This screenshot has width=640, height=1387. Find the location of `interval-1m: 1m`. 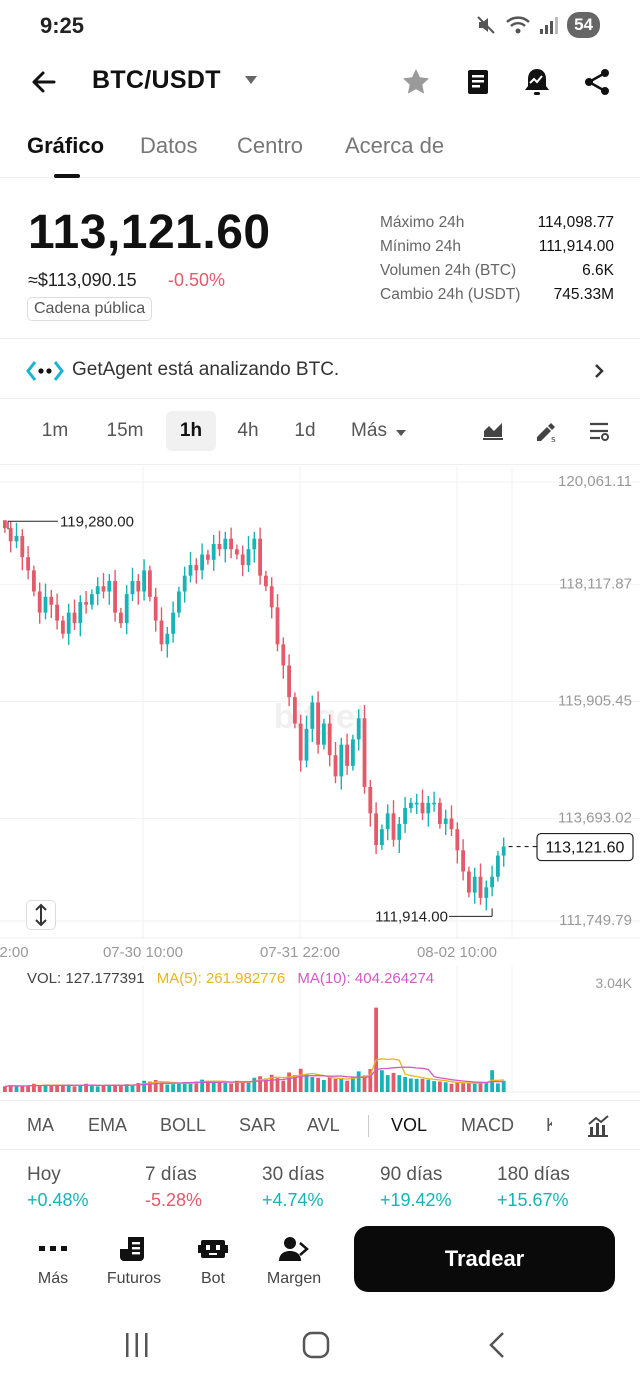

interval-1m: 1m is located at coordinates (55, 430).